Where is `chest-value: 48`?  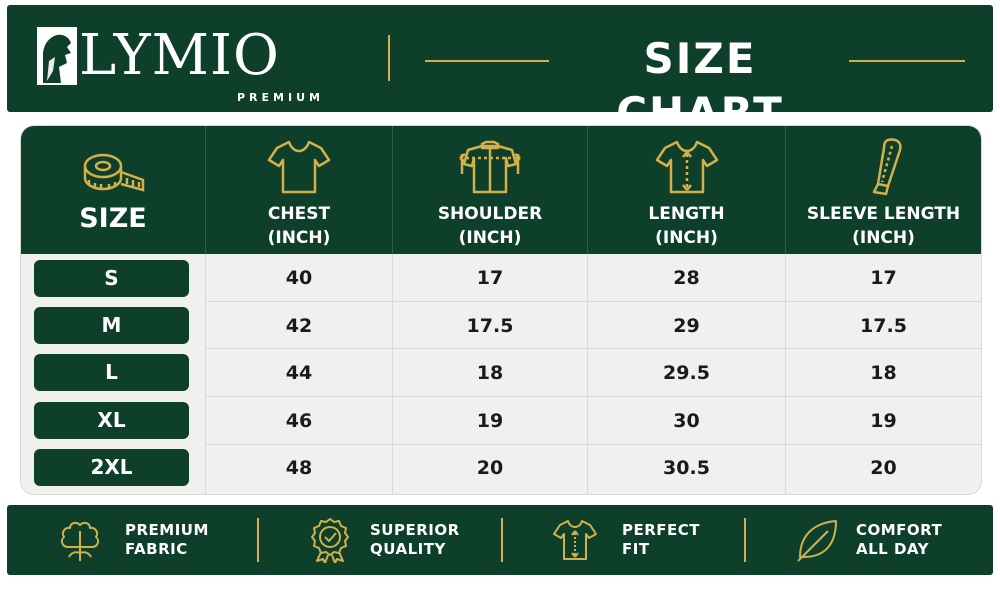 chest-value: 48 is located at coordinates (299, 468).